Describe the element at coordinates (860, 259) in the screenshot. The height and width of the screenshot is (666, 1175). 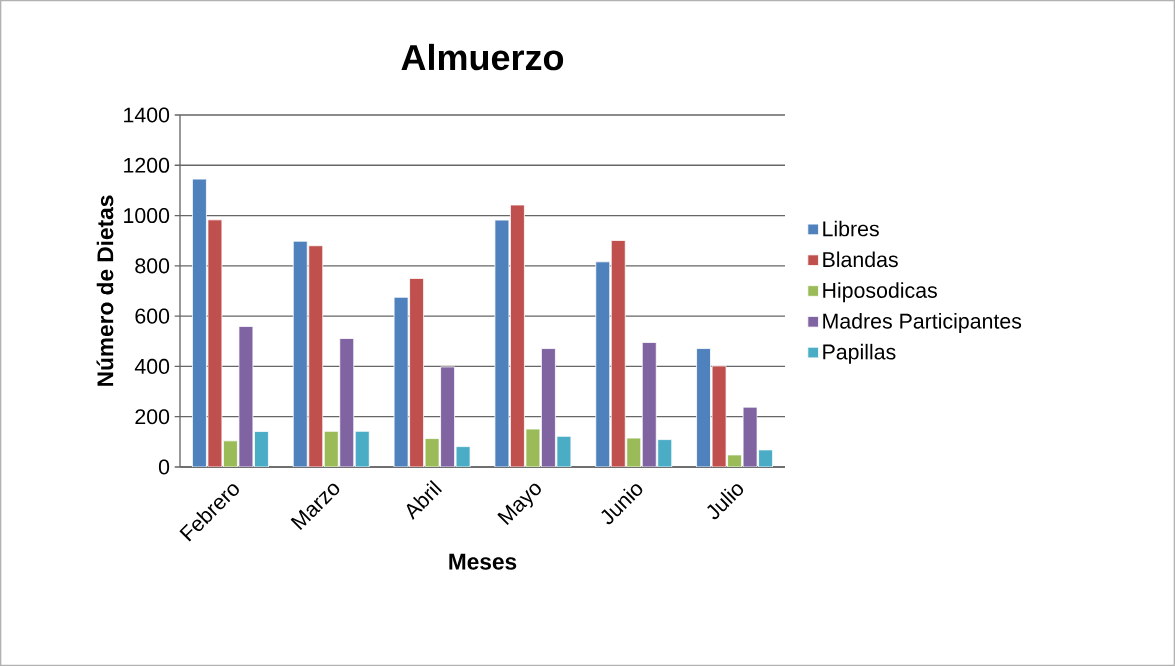
I see `legend-label: Blandas` at that location.